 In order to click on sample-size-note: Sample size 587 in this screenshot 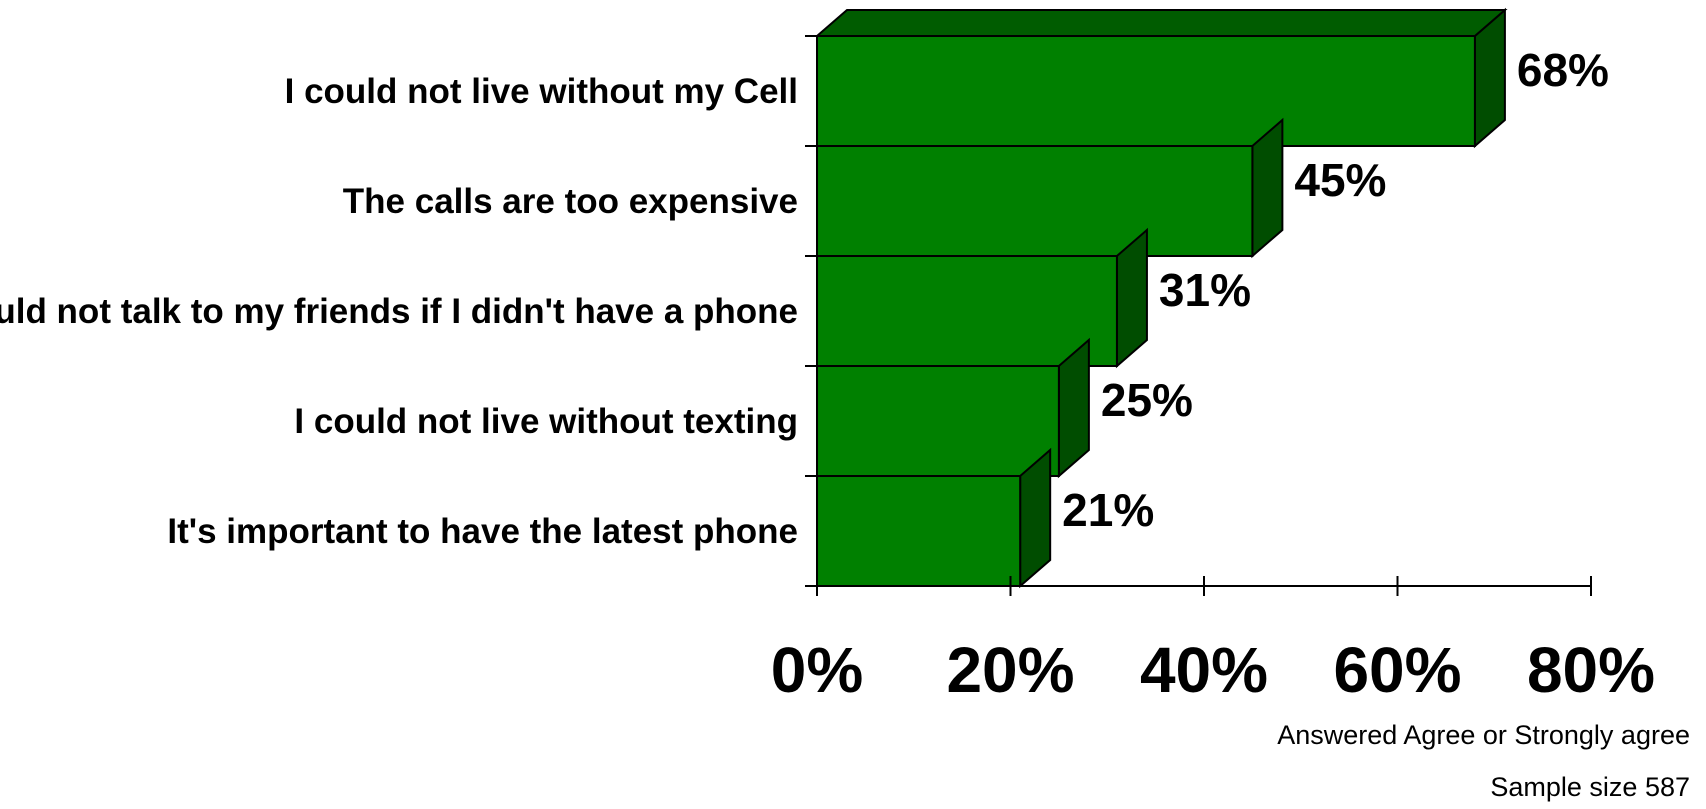, I will do `click(1590, 787)`.